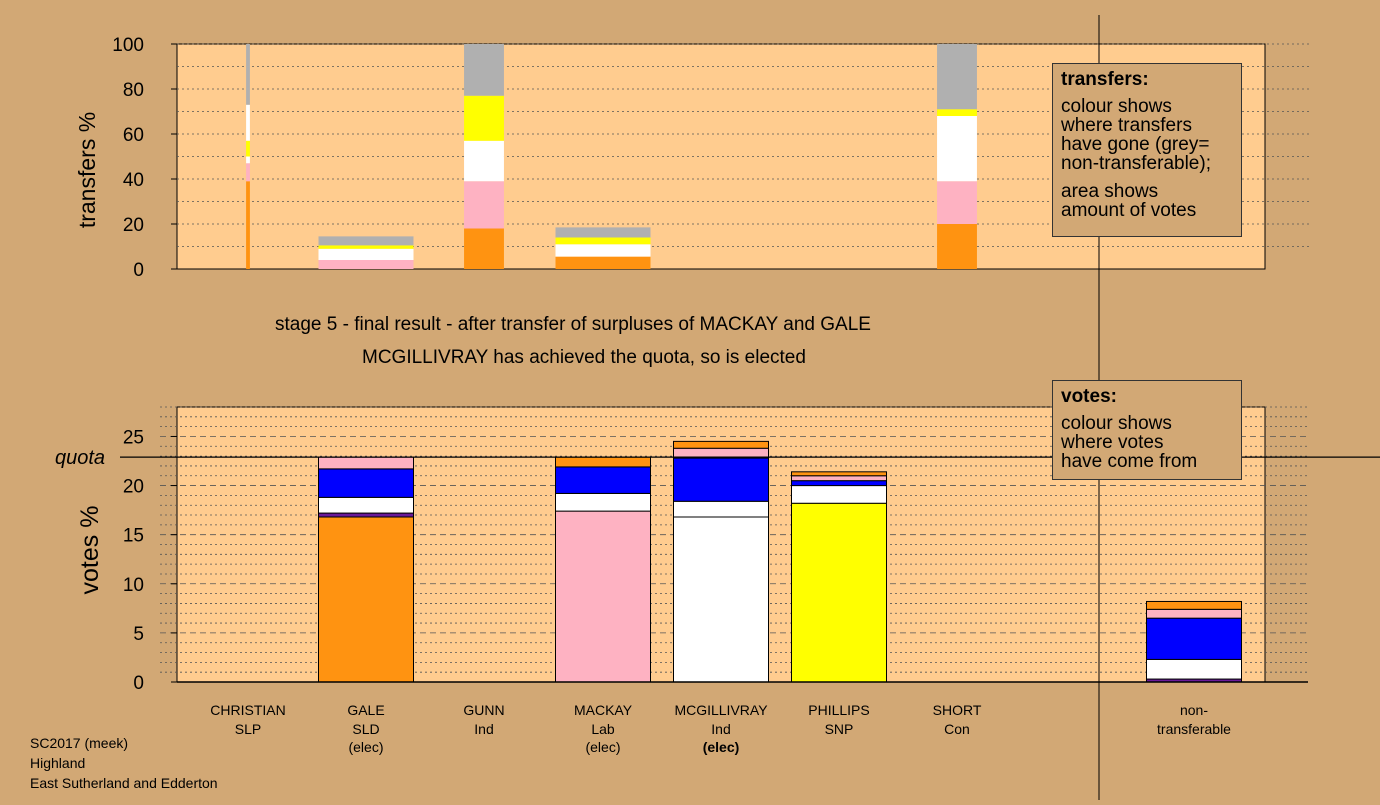 The height and width of the screenshot is (805, 1380). Describe the element at coordinates (1194, 613) in the screenshot. I see `nontransferable-segment-pink` at that location.